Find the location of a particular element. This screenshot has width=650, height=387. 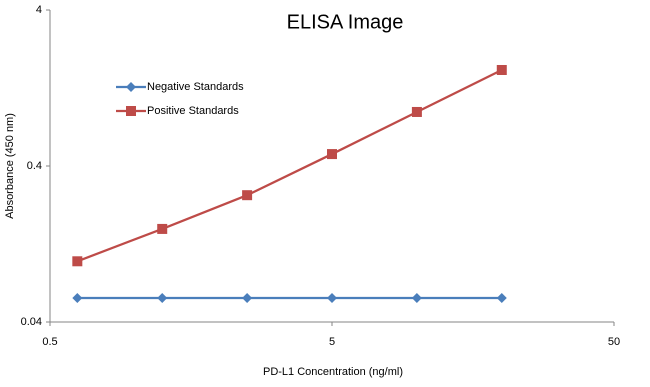

y-axis-label: Absorbance (450 nm) is located at coordinates (10, 166).